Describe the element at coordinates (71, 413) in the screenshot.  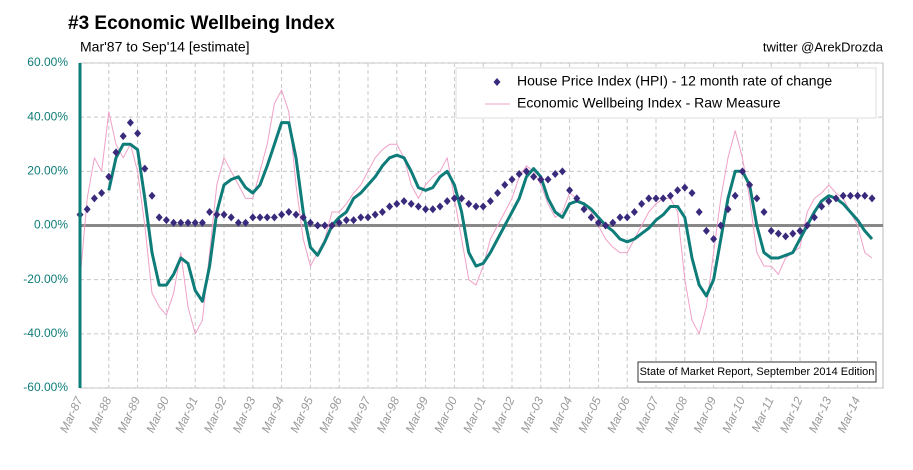
I see `x-tick-label: Mar-87` at that location.